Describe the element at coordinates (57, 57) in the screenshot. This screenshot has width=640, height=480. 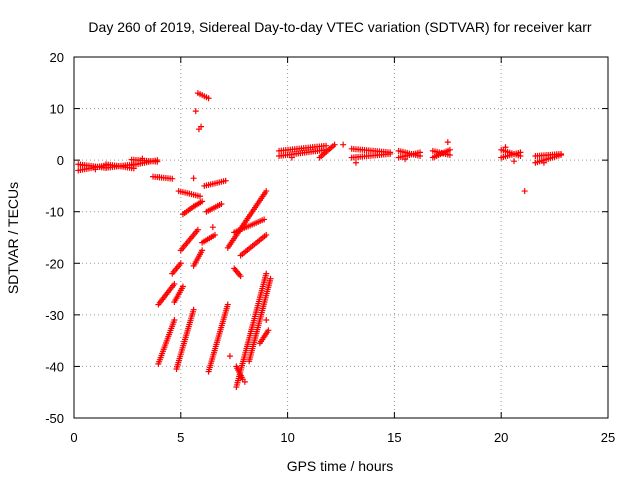
I see `y-tick-label: 20` at that location.